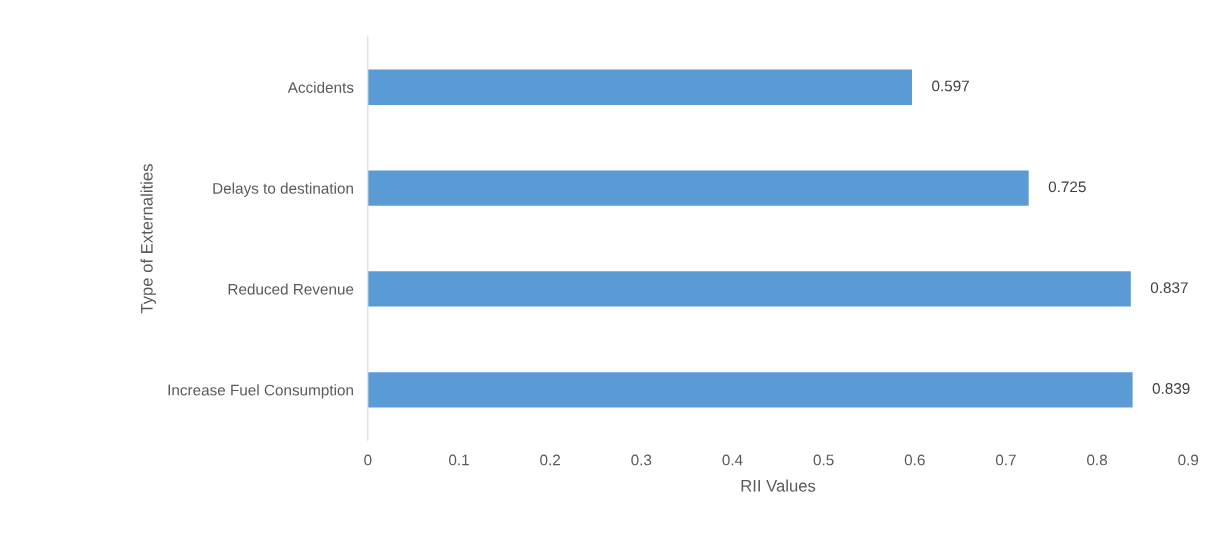 This screenshot has height=558, width=1210. Describe the element at coordinates (550, 460) in the screenshot. I see `x-tick-label: 0.2` at that location.